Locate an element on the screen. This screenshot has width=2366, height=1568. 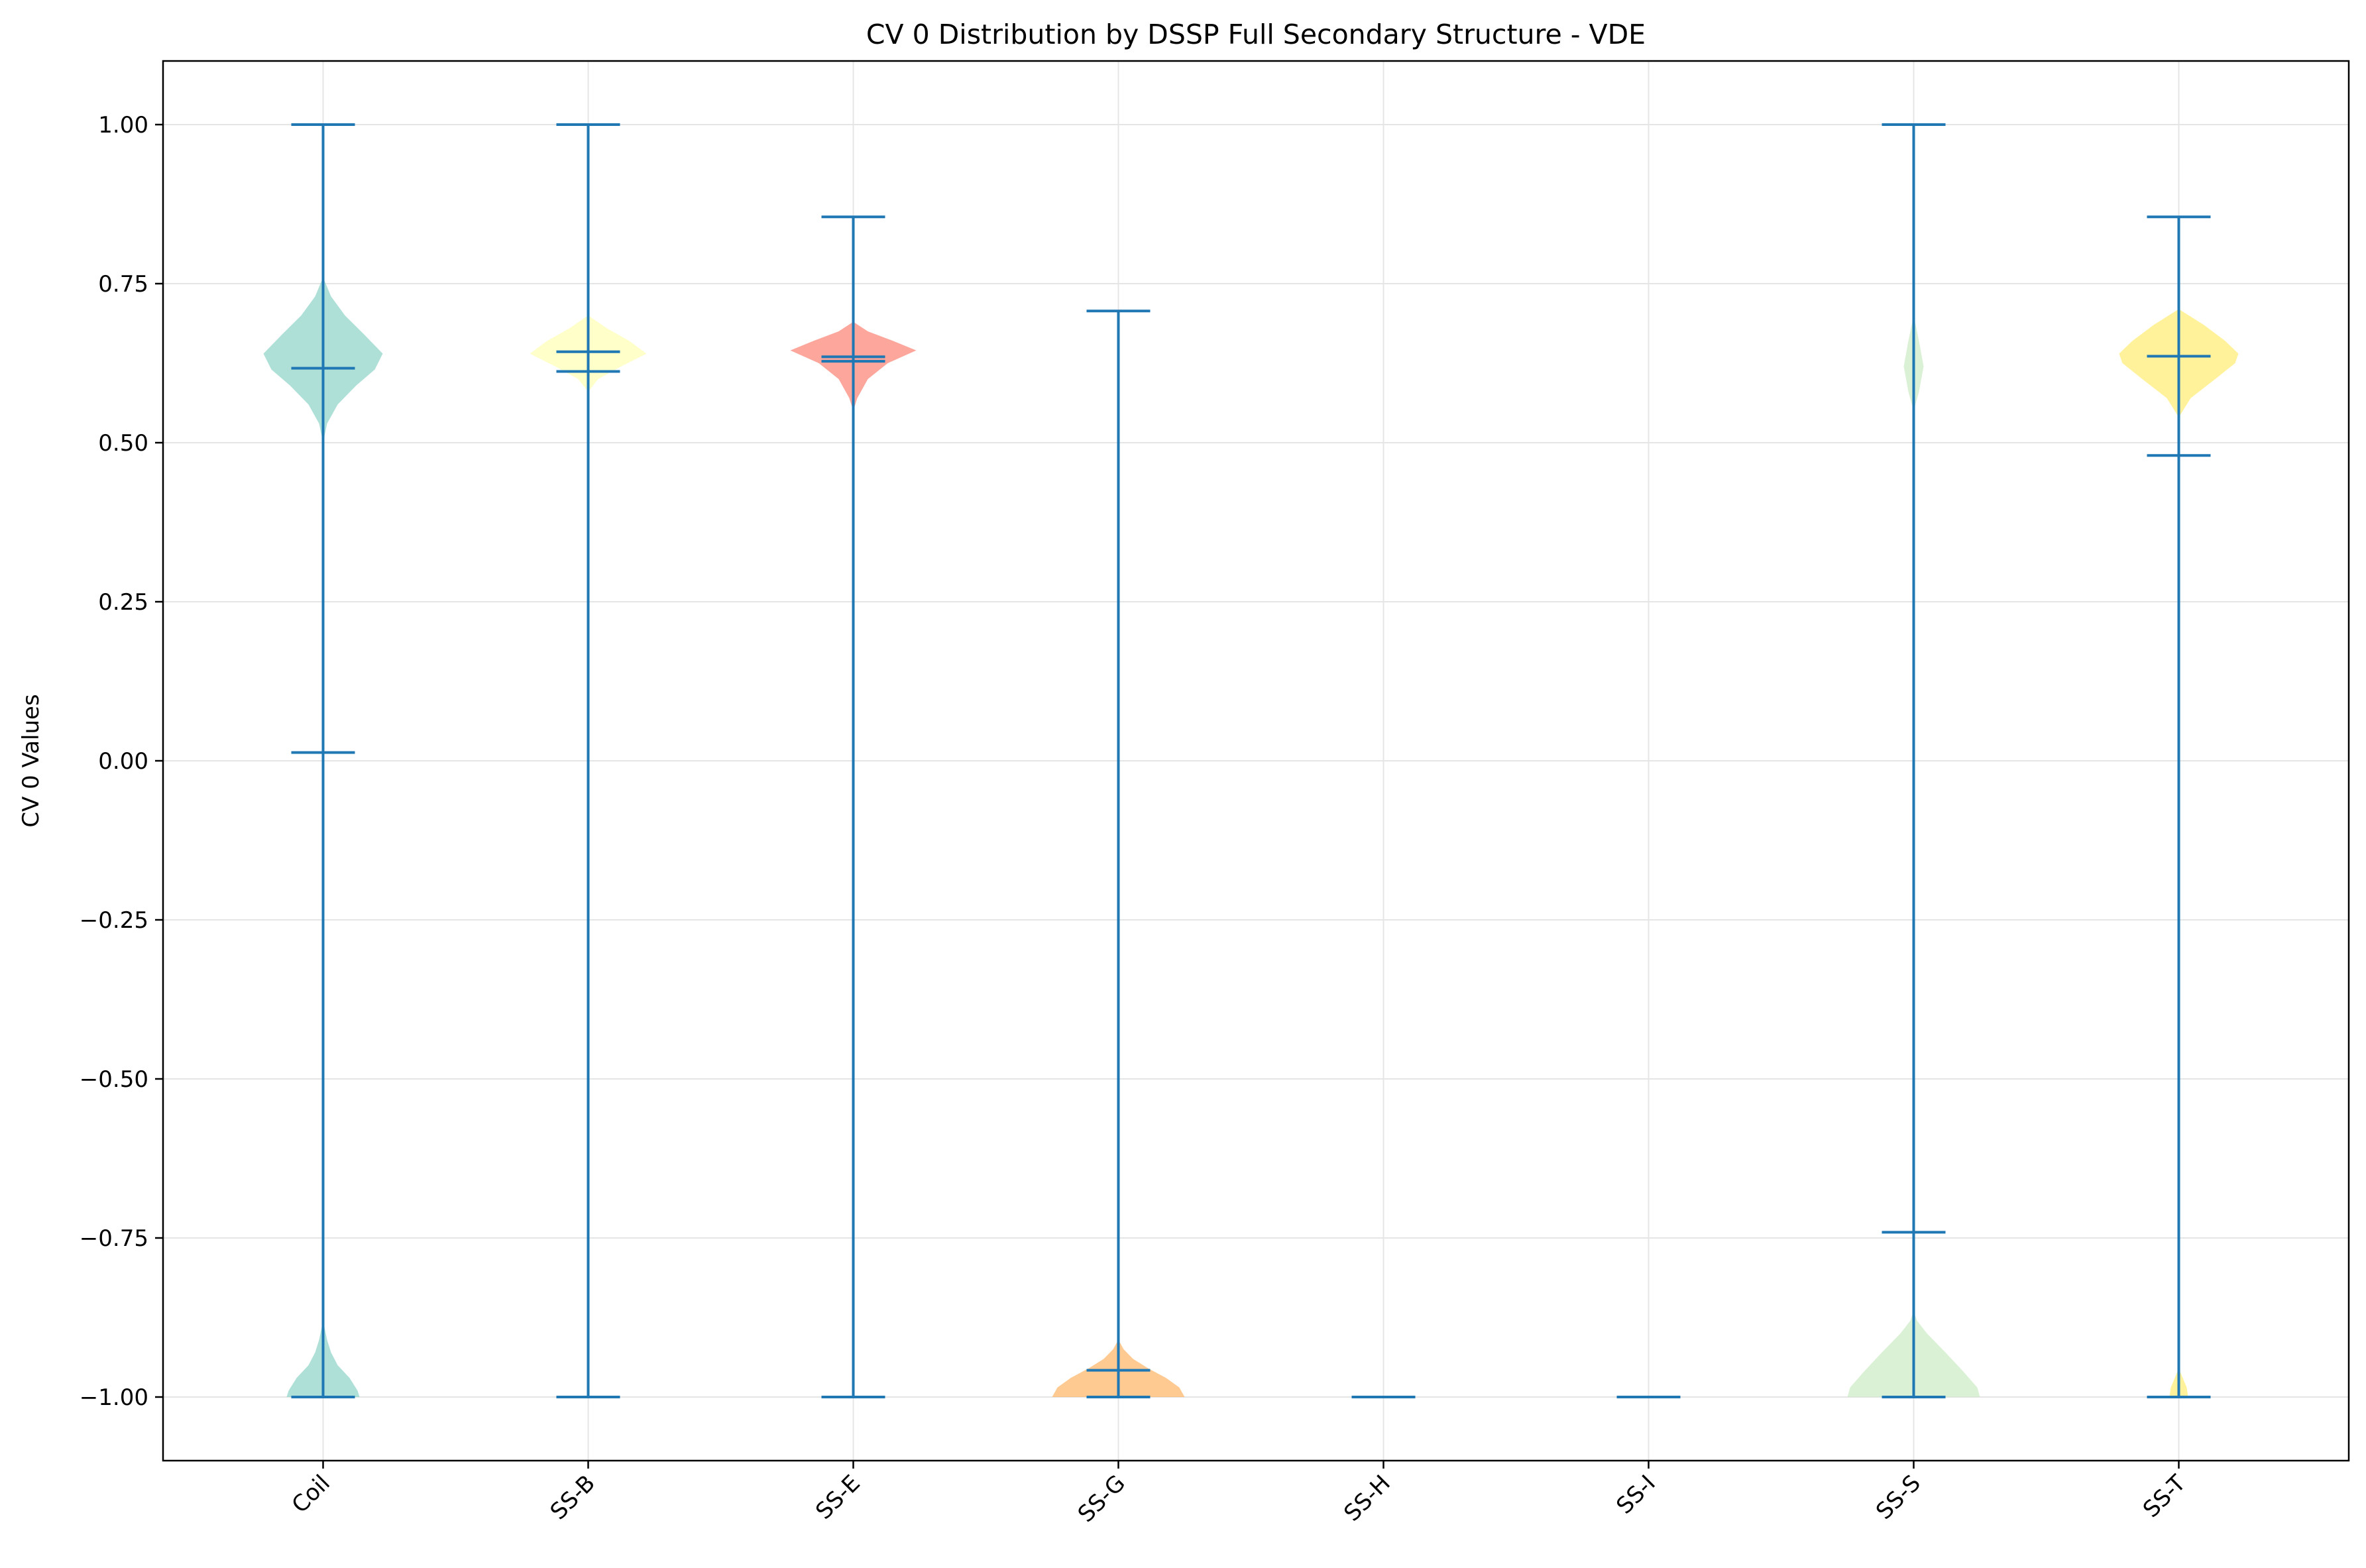
x-tick-label: SS-T is located at coordinates (2164, 1496).